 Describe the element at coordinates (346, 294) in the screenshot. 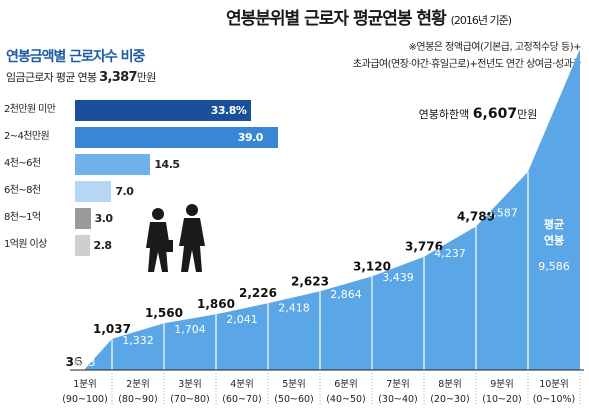

I see `average-salary-label: 2,864` at that location.